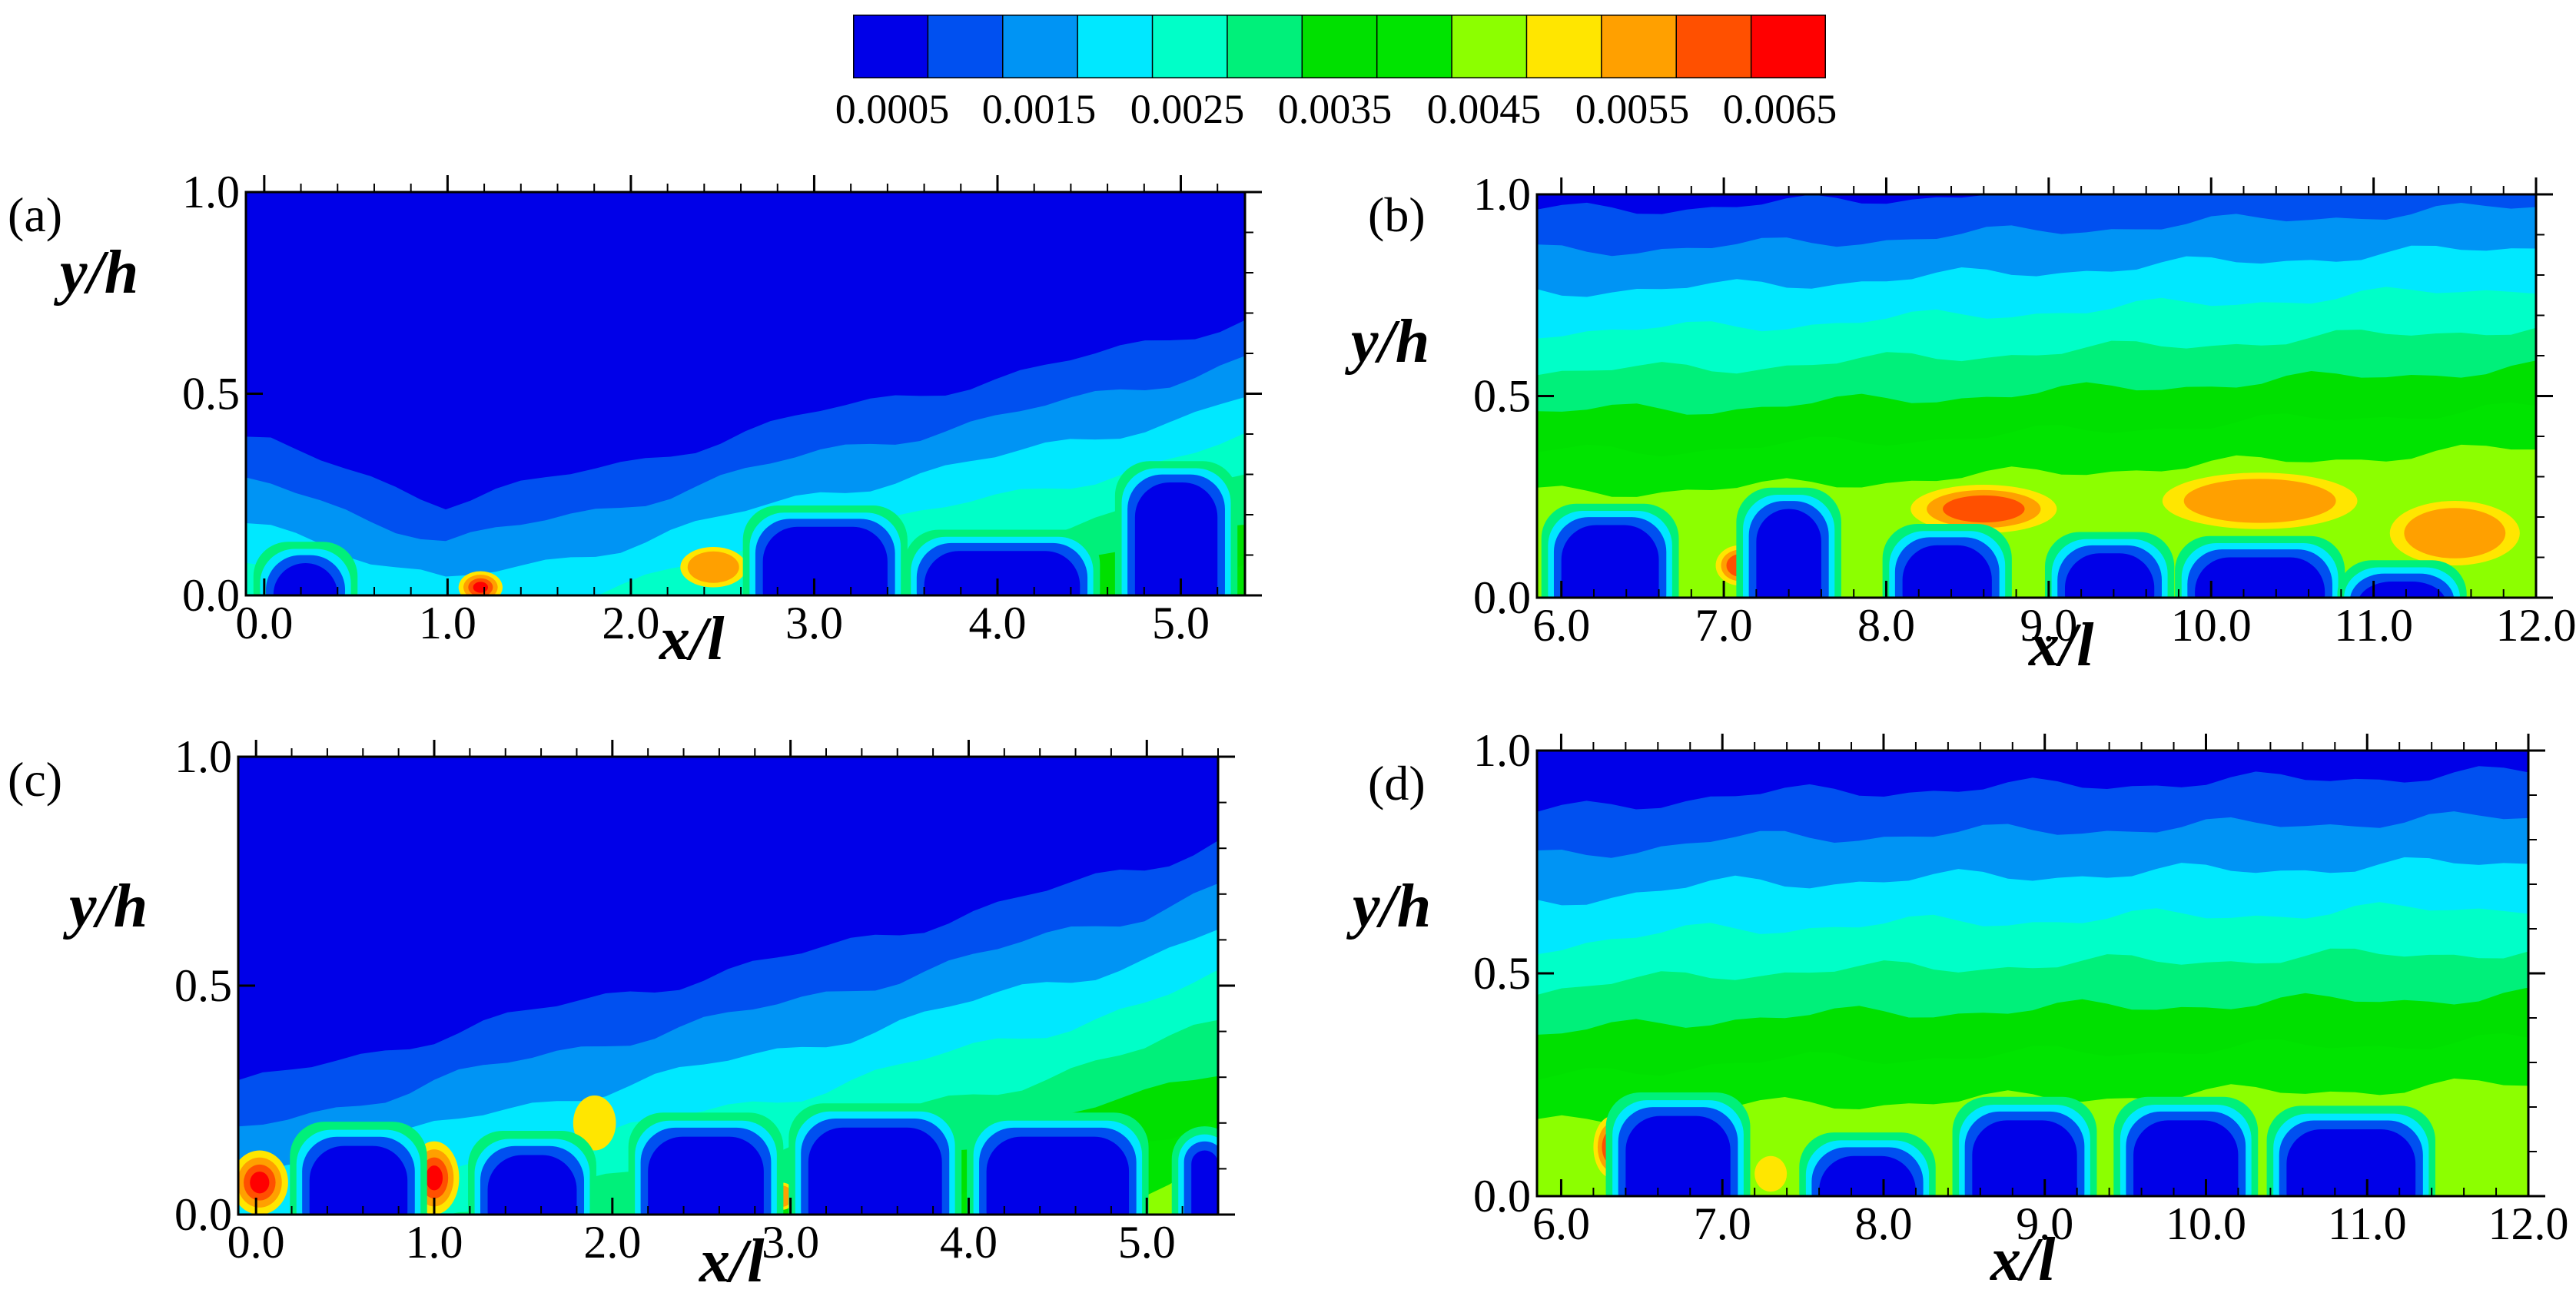  What do you see at coordinates (1039, 109) in the screenshot?
I see `colorbar-tick-label: 0.0015` at bounding box center [1039, 109].